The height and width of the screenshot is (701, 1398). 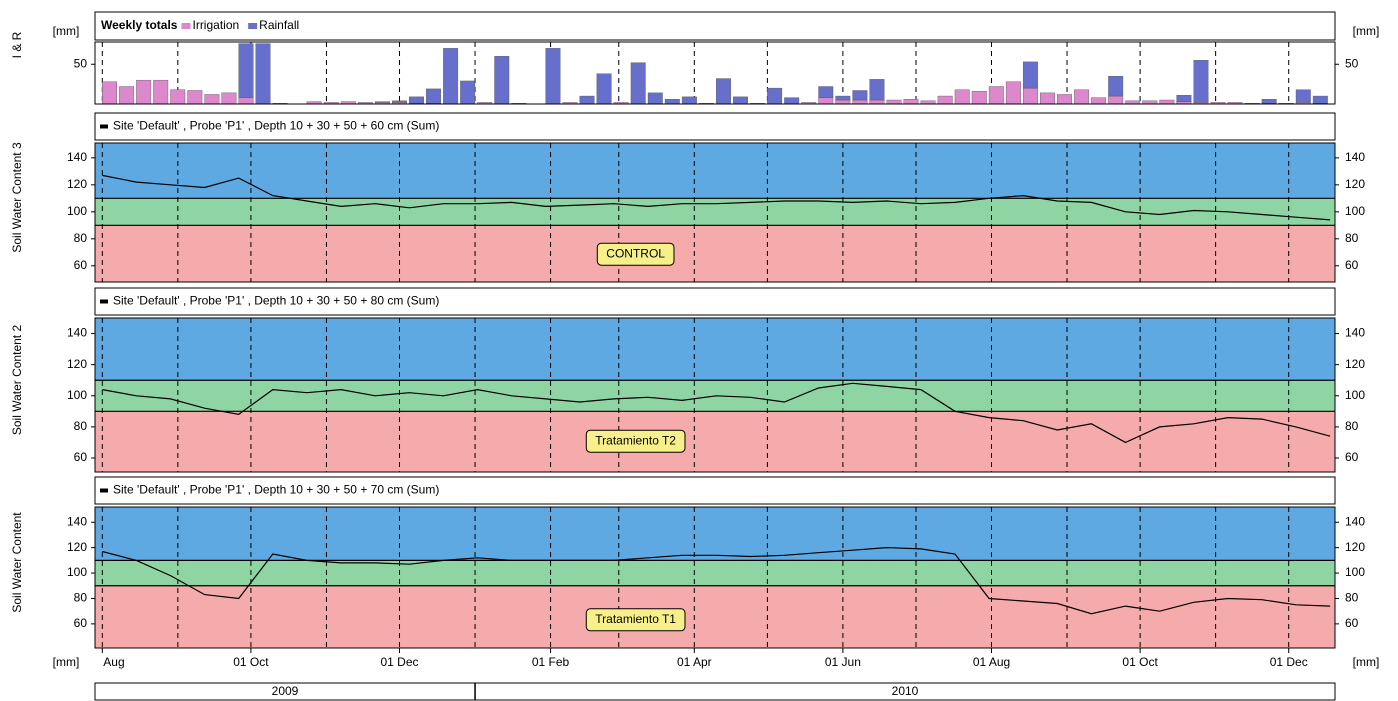 What do you see at coordinates (551, 662) in the screenshot?
I see `x-tick-label: 01 Feb` at bounding box center [551, 662].